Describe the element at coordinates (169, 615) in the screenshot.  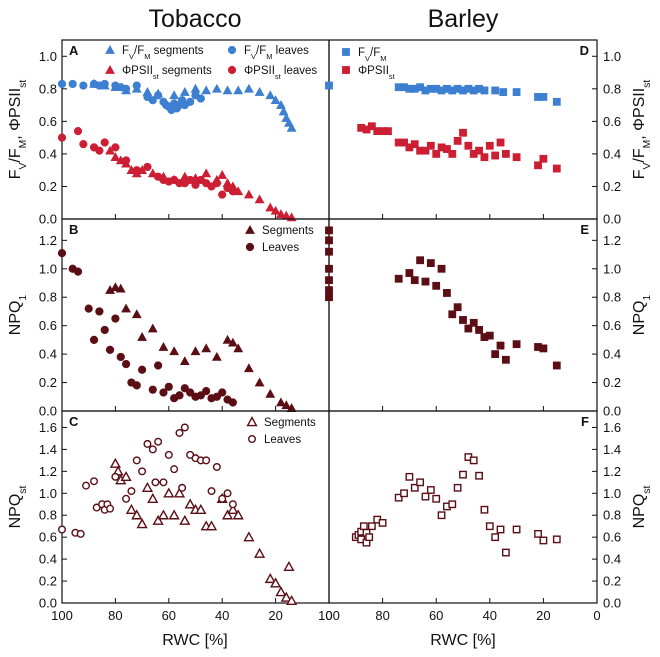
I see `x-tick-label-left: 60` at that location.